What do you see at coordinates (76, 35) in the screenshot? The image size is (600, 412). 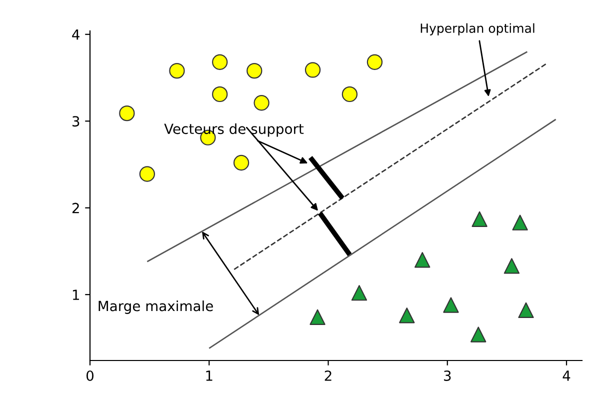 I see `y-tick-label: 4` at bounding box center [76, 35].